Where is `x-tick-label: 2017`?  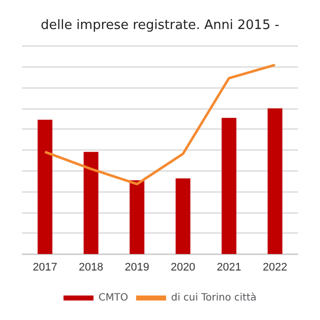
x-tick-label: 2017 is located at coordinates (45, 268).